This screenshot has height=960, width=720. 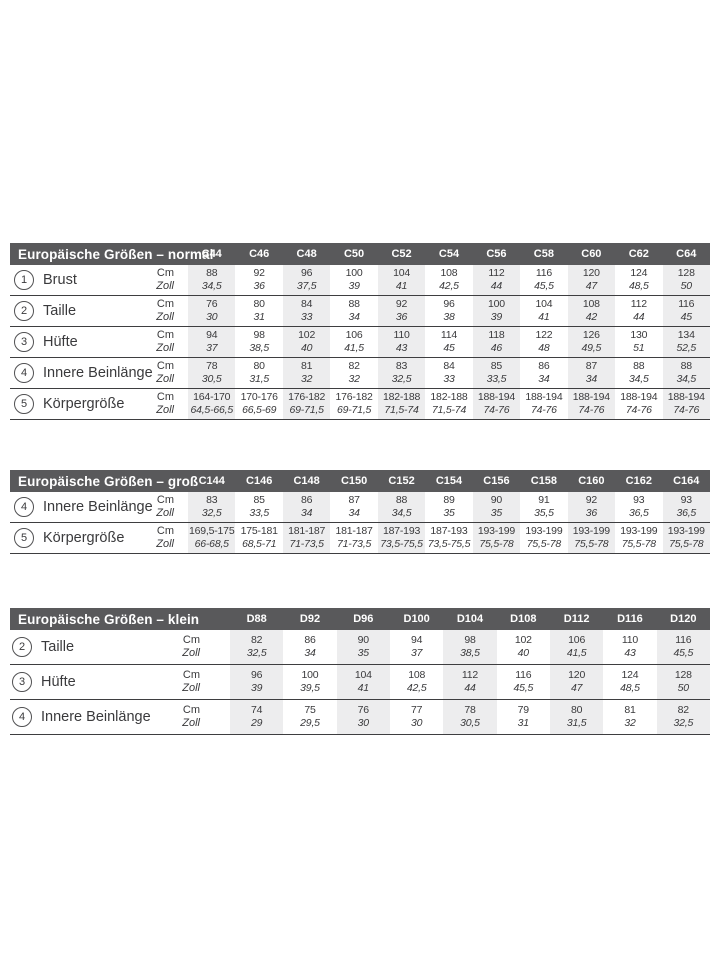 I want to click on value-cell: 100 39,5, so click(x=309, y=682).